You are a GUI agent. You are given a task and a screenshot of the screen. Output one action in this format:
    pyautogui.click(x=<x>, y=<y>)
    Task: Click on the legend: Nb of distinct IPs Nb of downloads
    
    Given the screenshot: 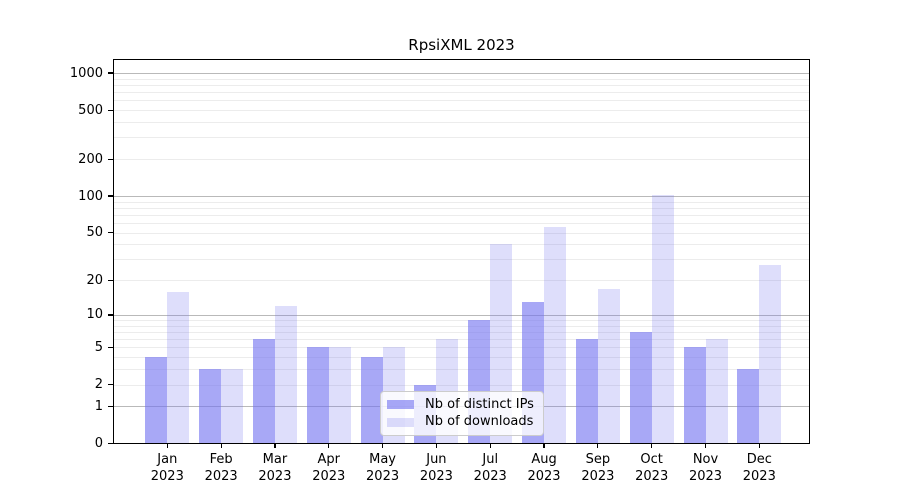 What is the action you would take?
    pyautogui.click(x=462, y=413)
    